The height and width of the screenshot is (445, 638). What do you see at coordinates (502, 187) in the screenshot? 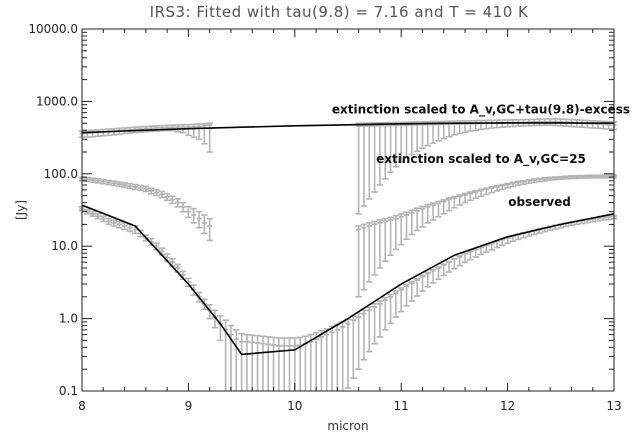
I see `errorbar-s1-p52` at bounding box center [502, 187].